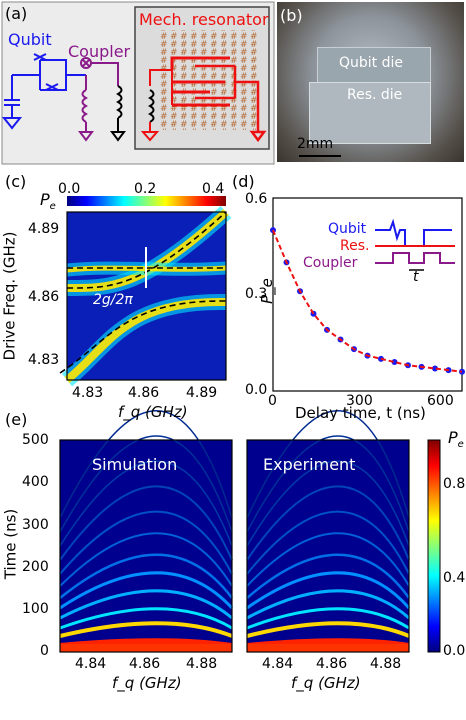 The image size is (466, 720). I want to click on d-xtick: 300, so click(359, 401).